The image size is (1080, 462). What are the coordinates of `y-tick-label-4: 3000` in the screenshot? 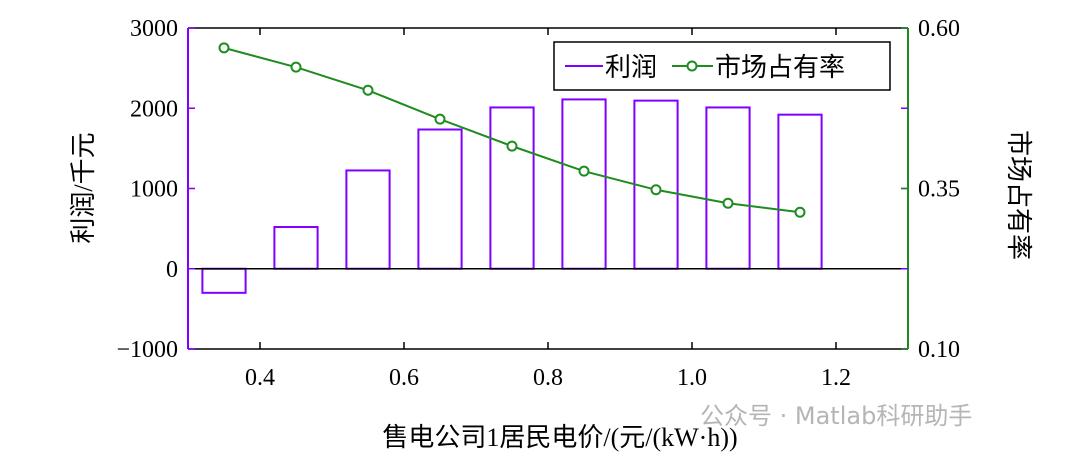 It's located at (154, 29).